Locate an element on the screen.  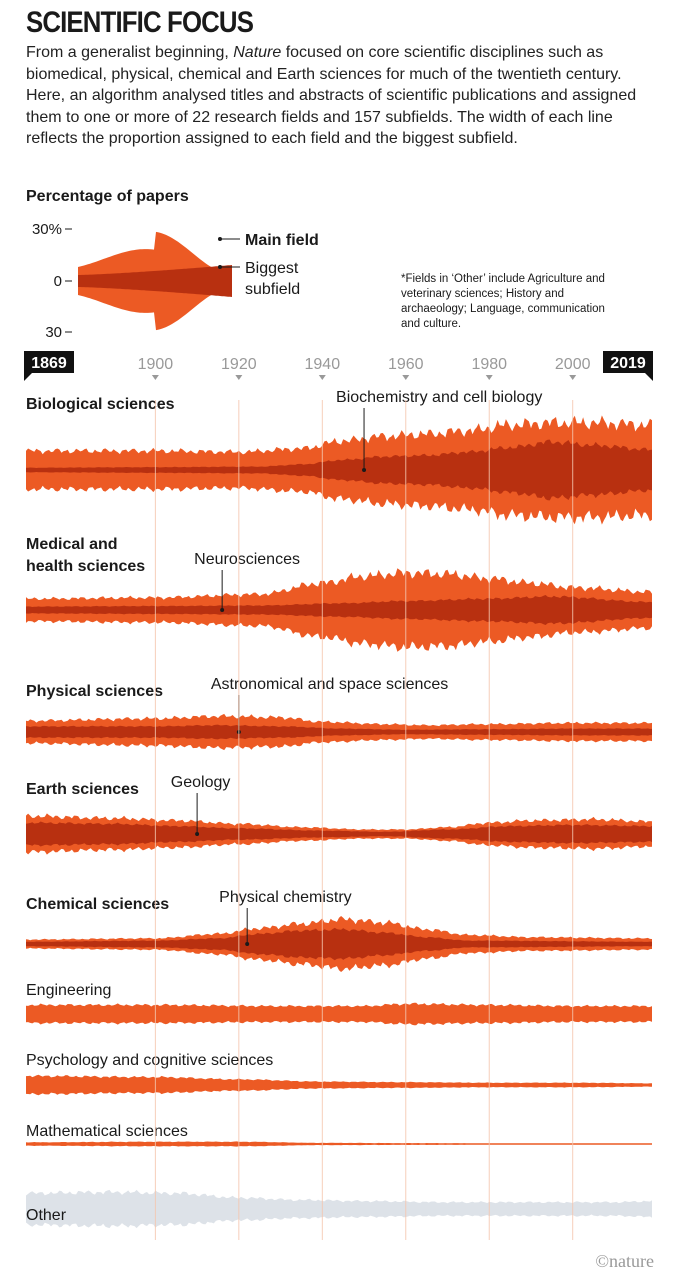
subfield-callout-label: Biochemistry and cell biology is located at coordinates (439, 397).